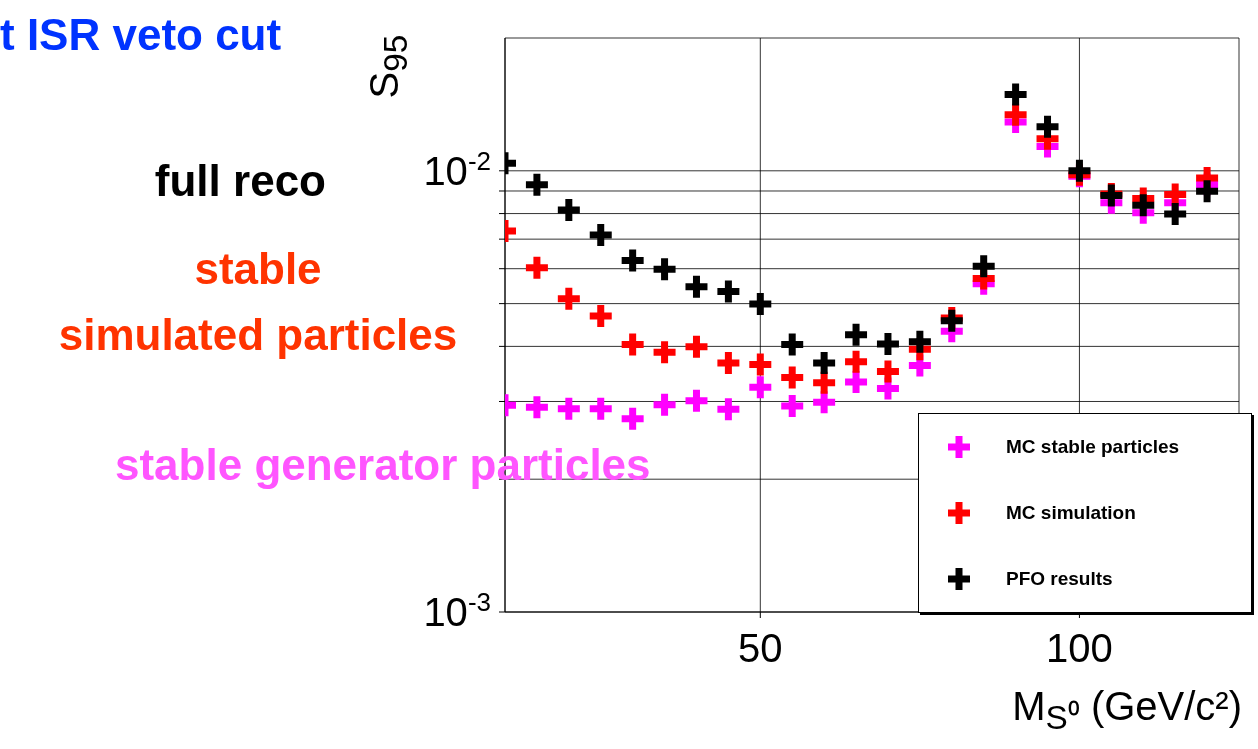 The image size is (1258, 749). Describe the element at coordinates (1059, 579) in the screenshot. I see `legend-label: PFO results` at that location.